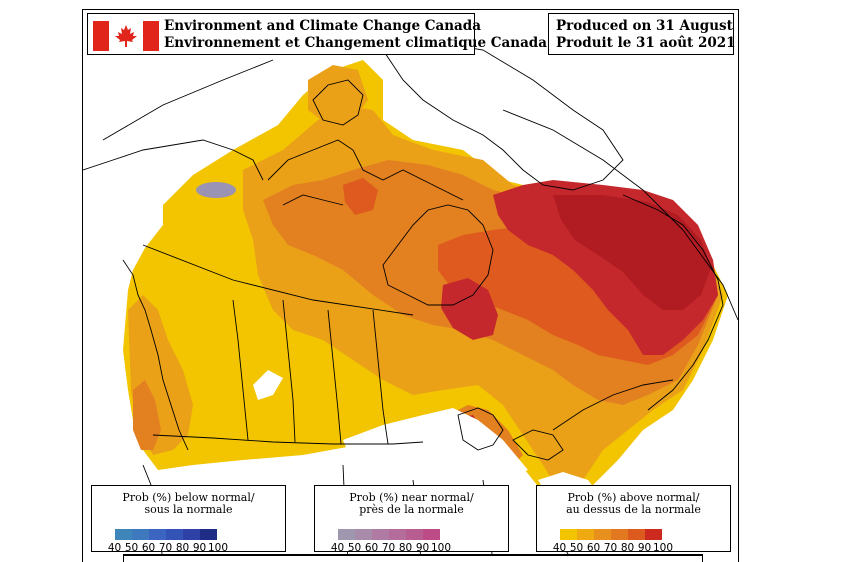 The image size is (842, 562). Describe the element at coordinates (218, 548) in the screenshot. I see `legend-below-tick-6: 100` at that location.